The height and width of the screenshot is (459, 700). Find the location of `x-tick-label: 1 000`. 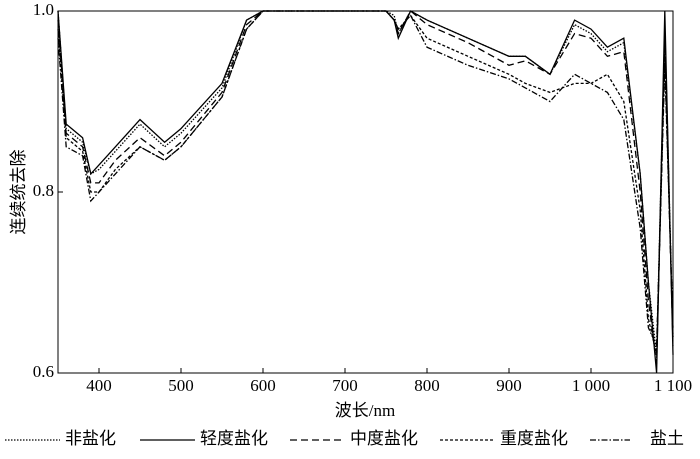

x-tick-label: 1 000 is located at coordinates (591, 385).